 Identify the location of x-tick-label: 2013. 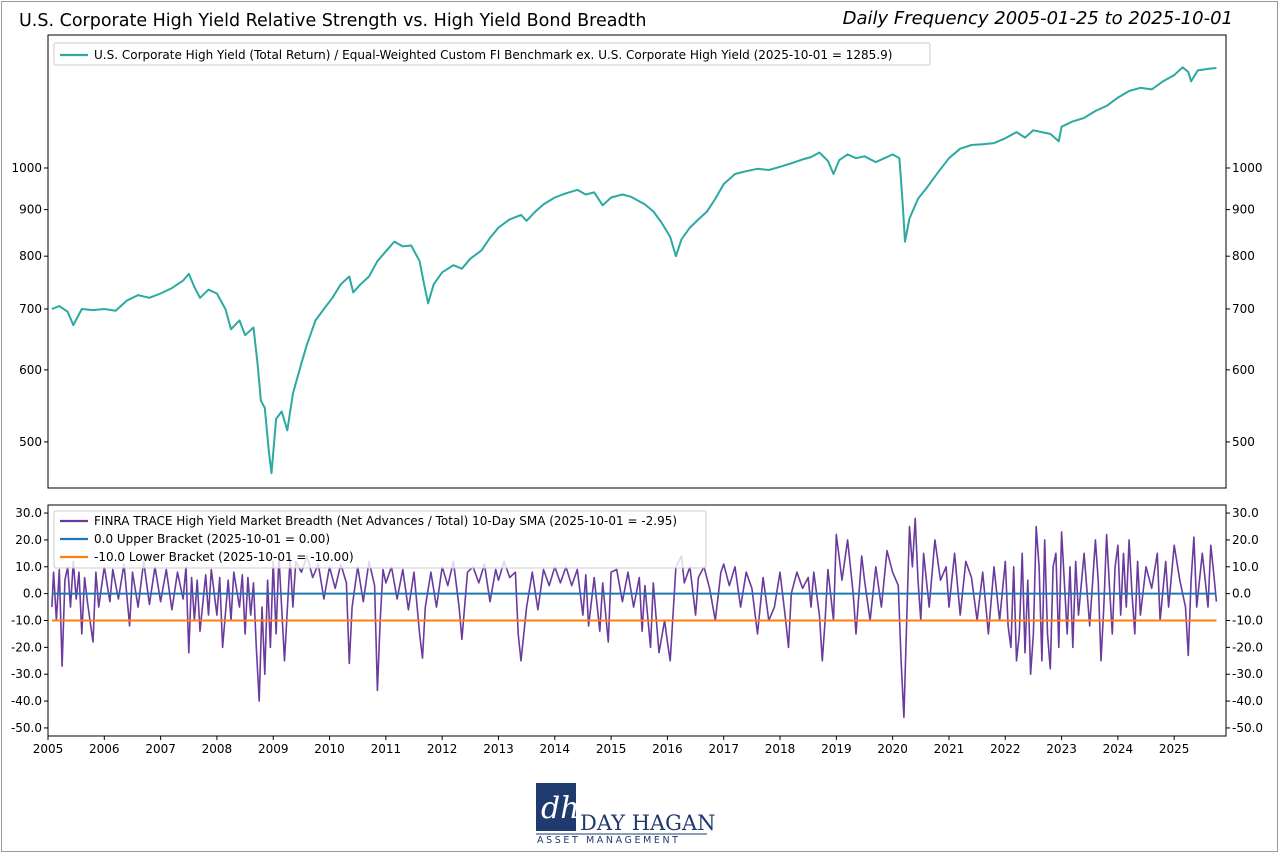
(498, 749).